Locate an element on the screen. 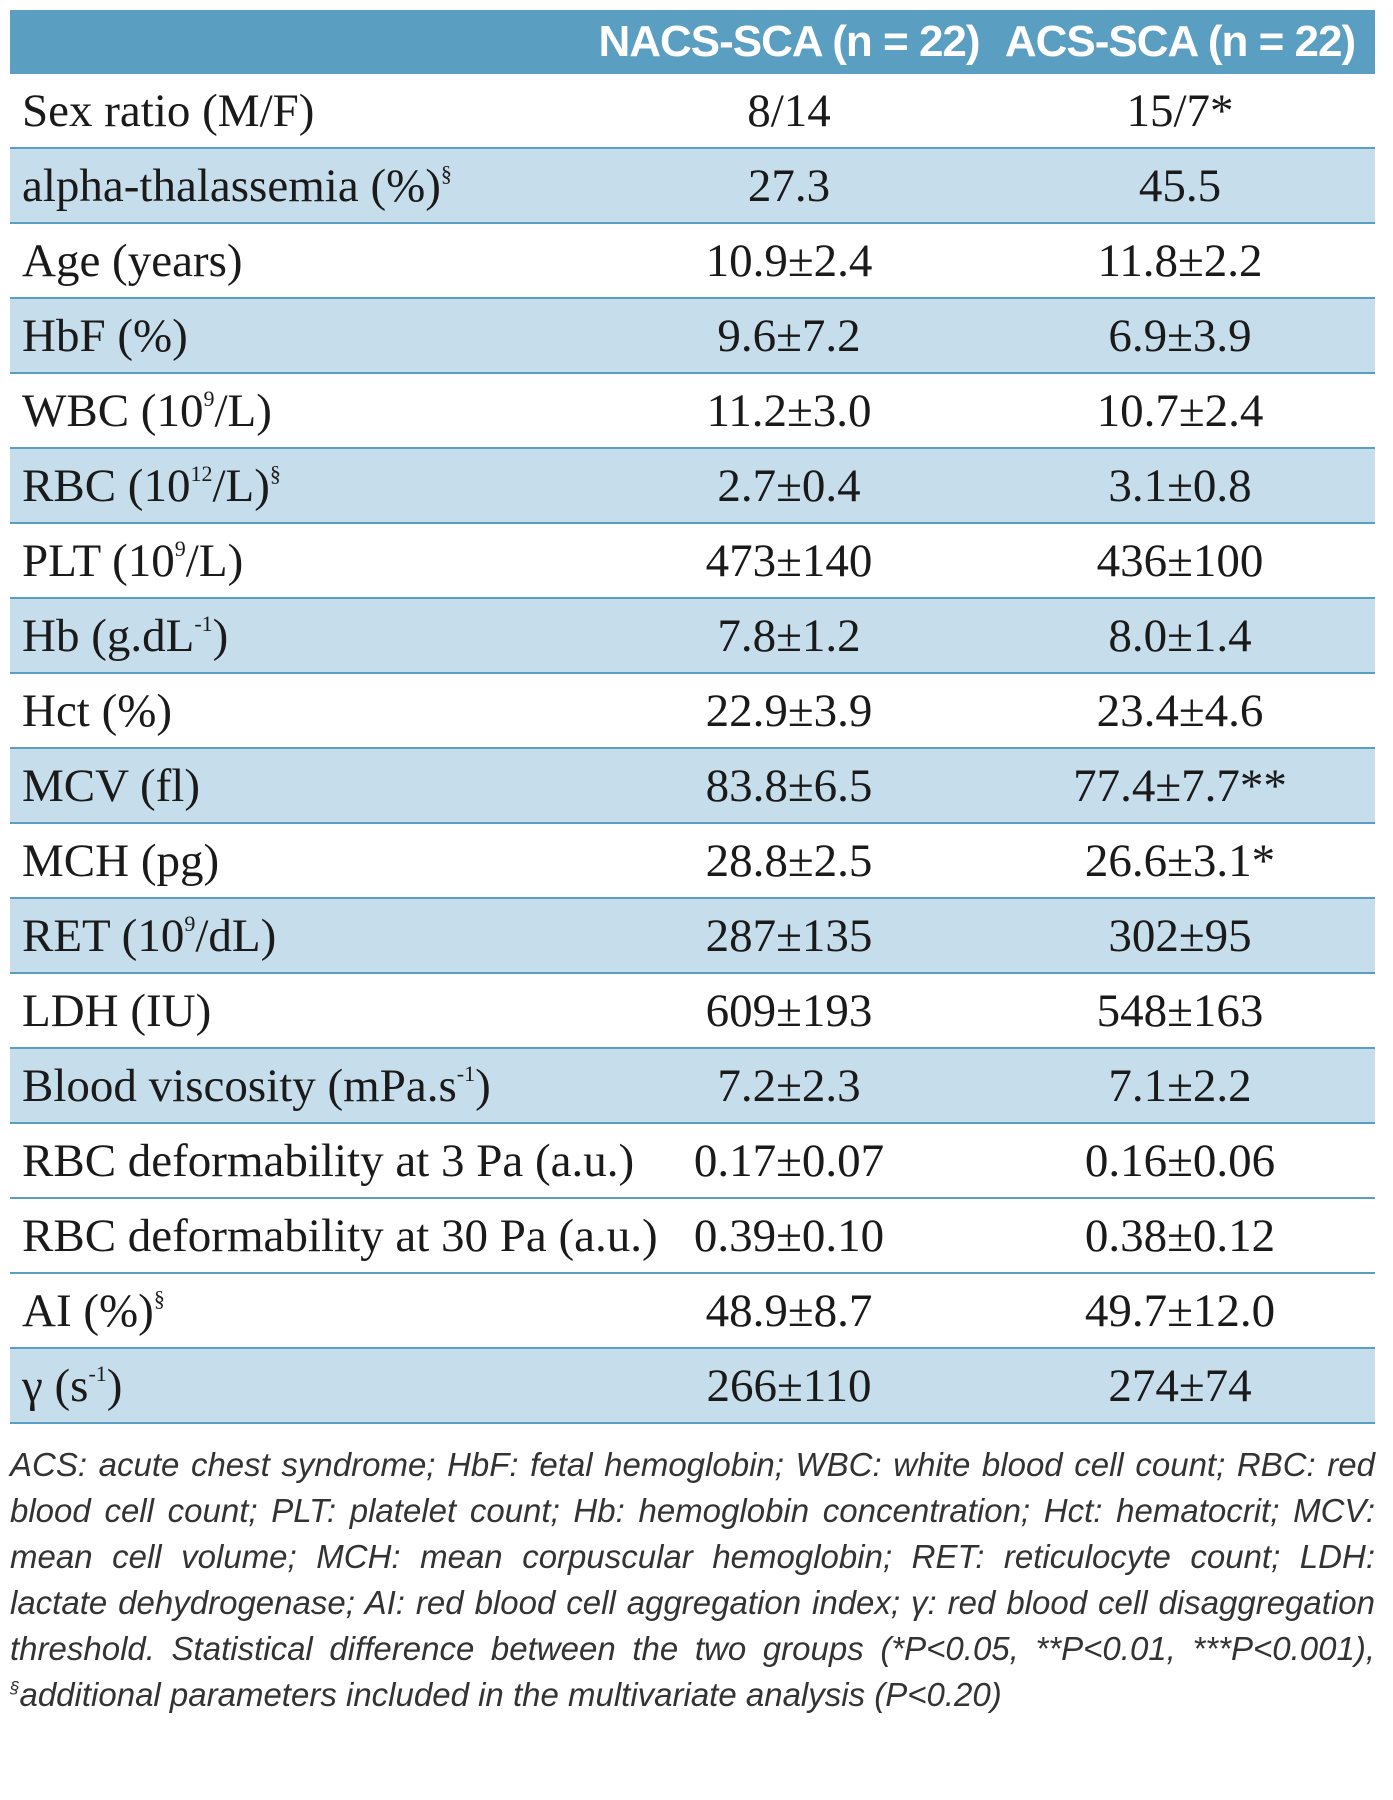 This screenshot has width=1393, height=1800. acs-value: 49.7±12.0 is located at coordinates (1180, 1311).